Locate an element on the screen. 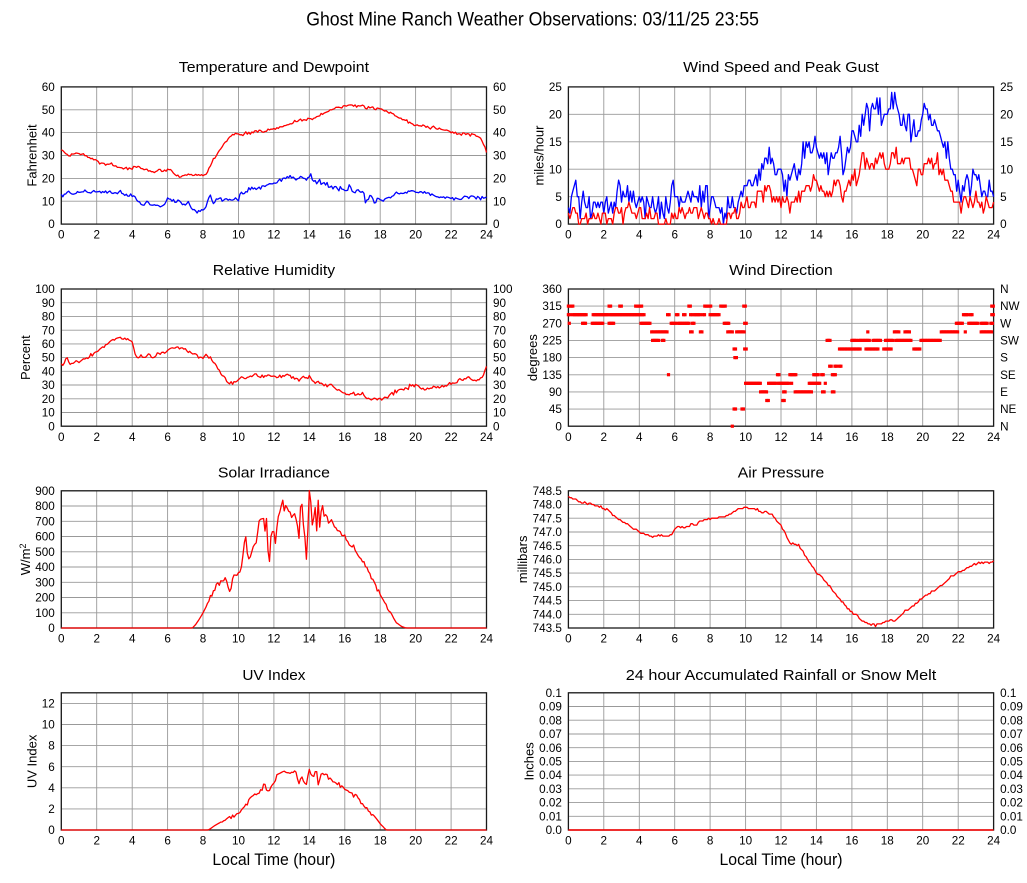  svg-text: 748.0 is located at coordinates (548, 505).